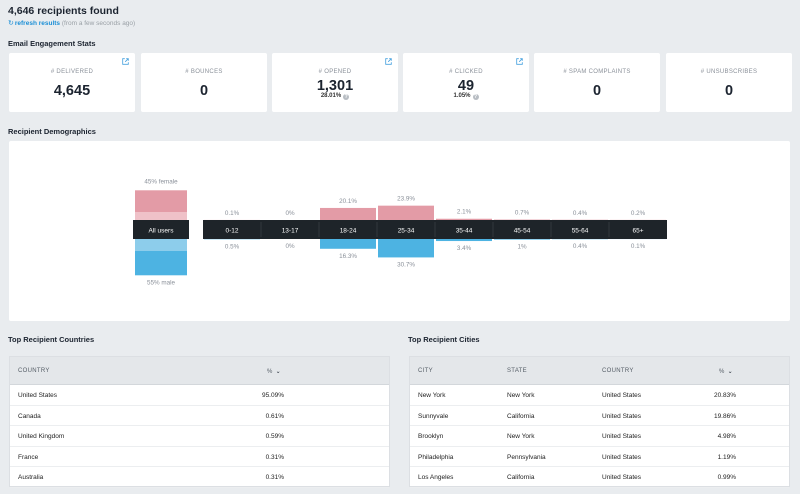  I want to click on cities-table-header: CITY STATE COUNTRY % ⌄, so click(599, 371).